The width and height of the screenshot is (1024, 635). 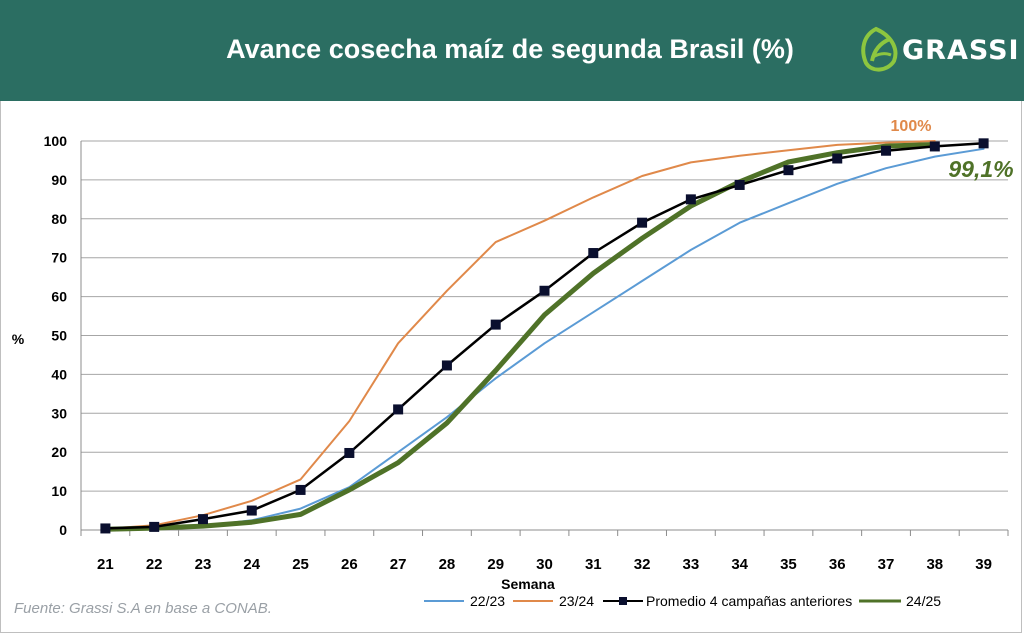 I want to click on x-tick-label: 30, so click(x=544, y=564).